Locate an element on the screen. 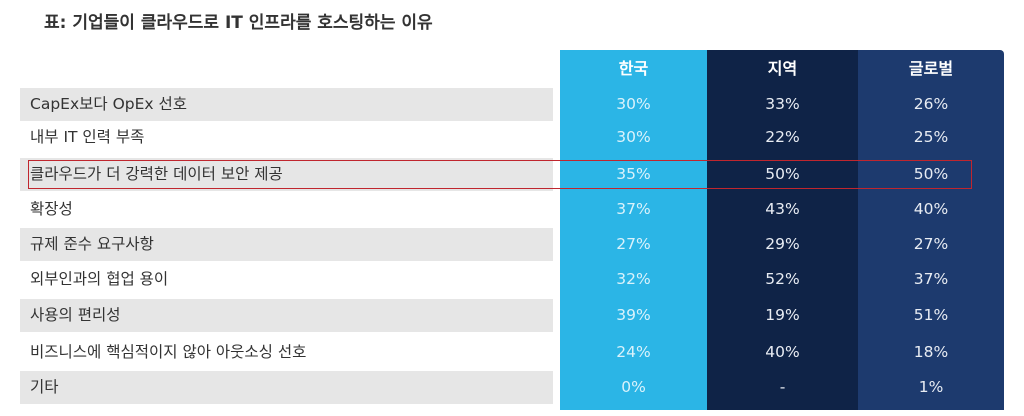 The height and width of the screenshot is (416, 1024). row-label: 비즈니스에 핵심적이지 않아 아웃소싱 선호 is located at coordinates (168, 352).